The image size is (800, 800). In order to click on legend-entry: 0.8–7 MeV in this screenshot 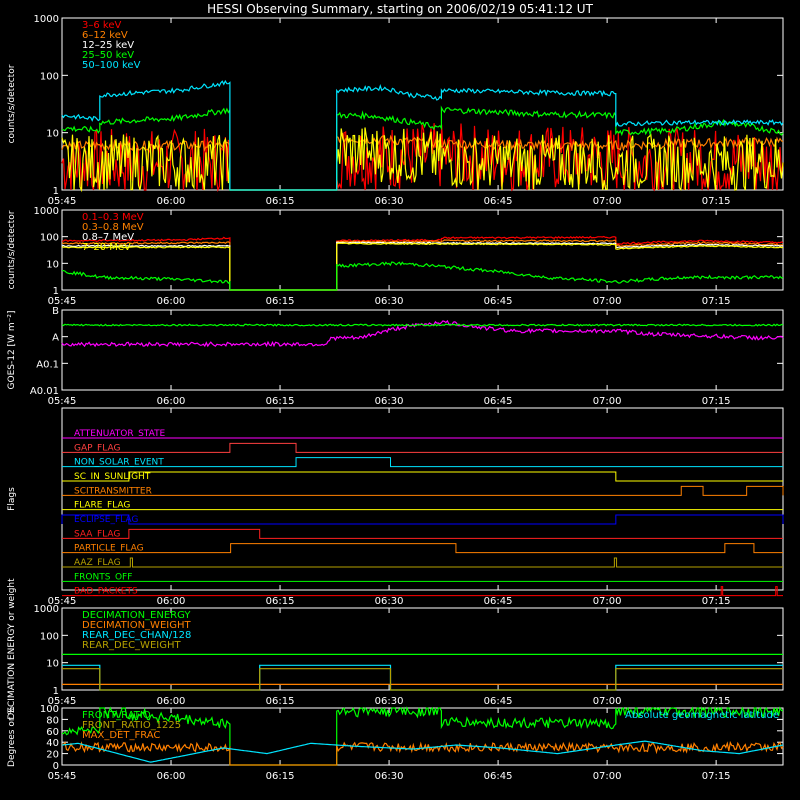, I will do `click(108, 237)`.